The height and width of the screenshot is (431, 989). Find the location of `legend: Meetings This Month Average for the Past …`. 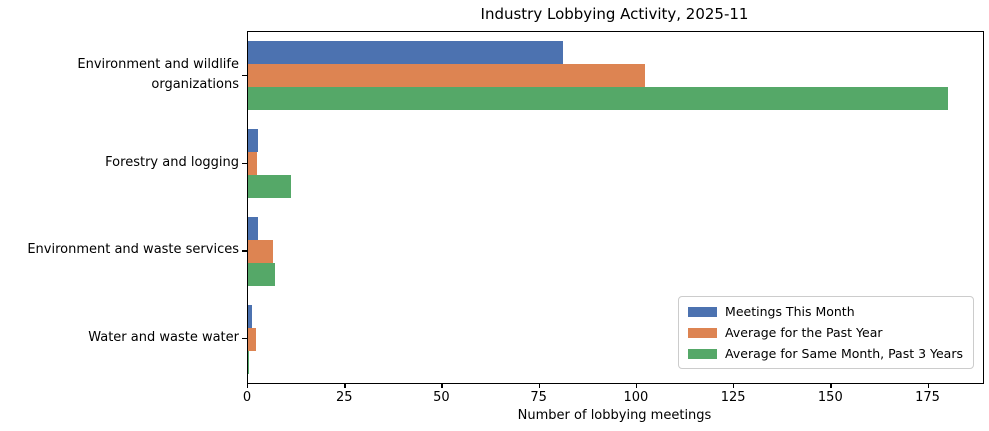

legend: Meetings This Month Average for the Past … is located at coordinates (826, 332).